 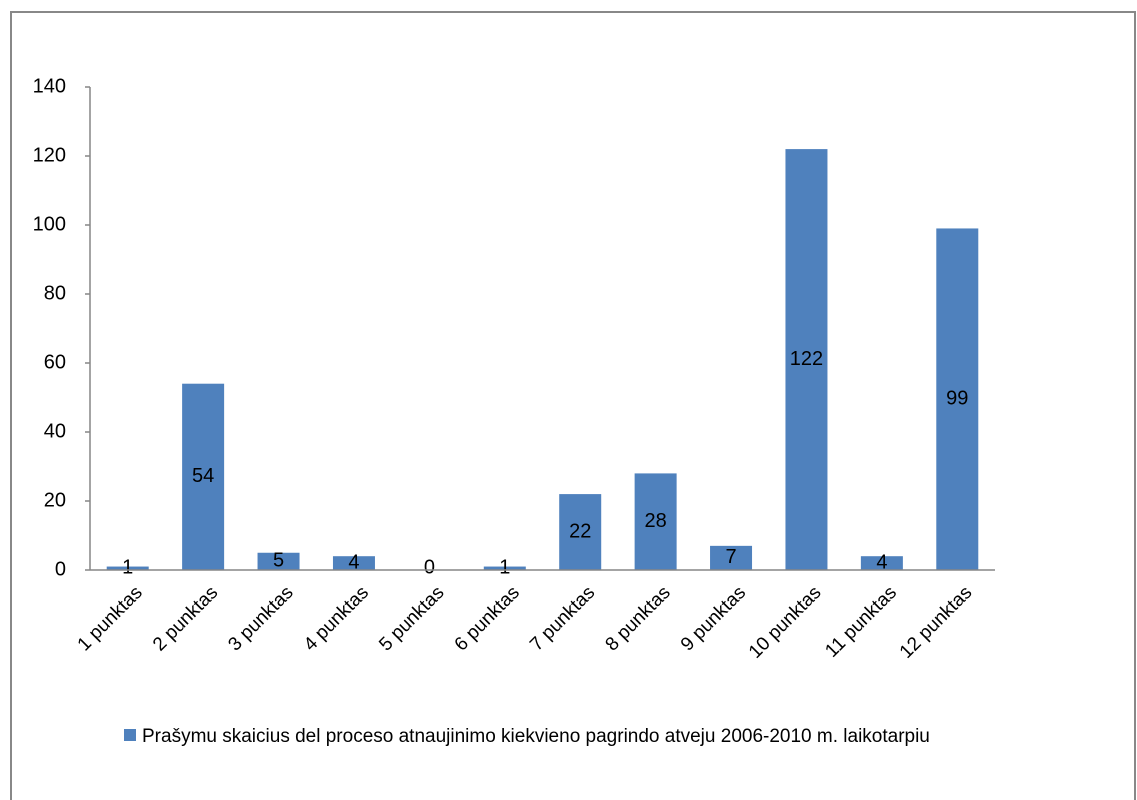 I want to click on x-tick-label: 8 punktas, so click(x=638, y=618).